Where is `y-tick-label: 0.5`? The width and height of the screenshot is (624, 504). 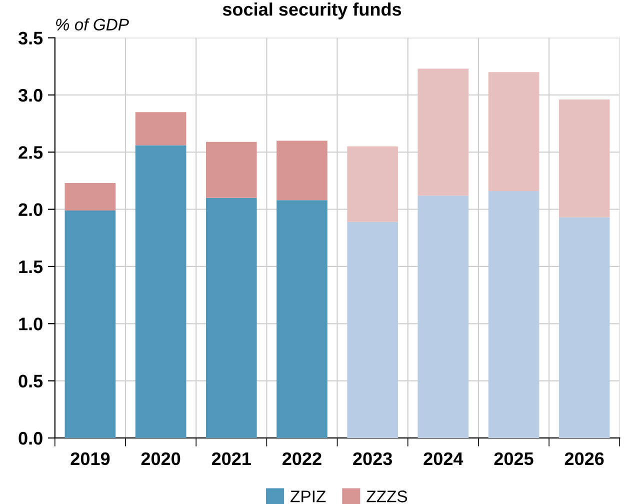
y-tick-label: 0.5 is located at coordinates (30, 381).